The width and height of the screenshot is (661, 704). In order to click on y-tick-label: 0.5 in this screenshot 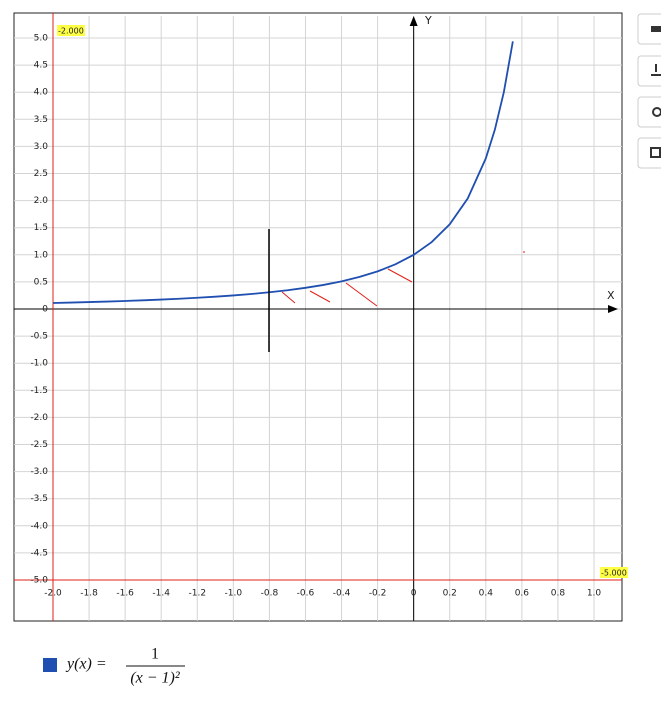, I will do `click(41, 282)`.